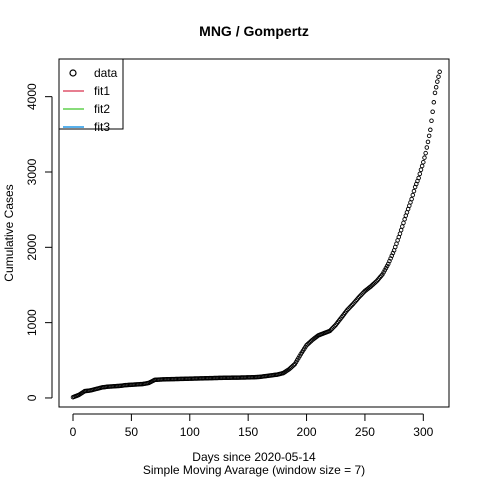 The width and height of the screenshot is (480, 480). Describe the element at coordinates (32, 171) in the screenshot. I see `y-tick-label: 3000` at that location.